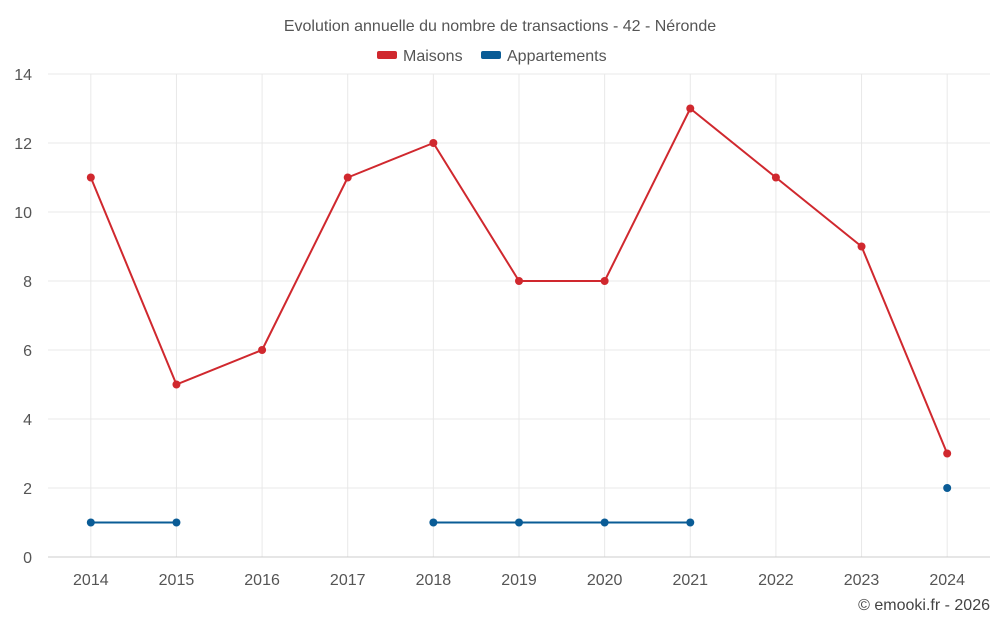 The image size is (1000, 625). What do you see at coordinates (348, 580) in the screenshot?
I see `x-tick-label: 2017` at bounding box center [348, 580].